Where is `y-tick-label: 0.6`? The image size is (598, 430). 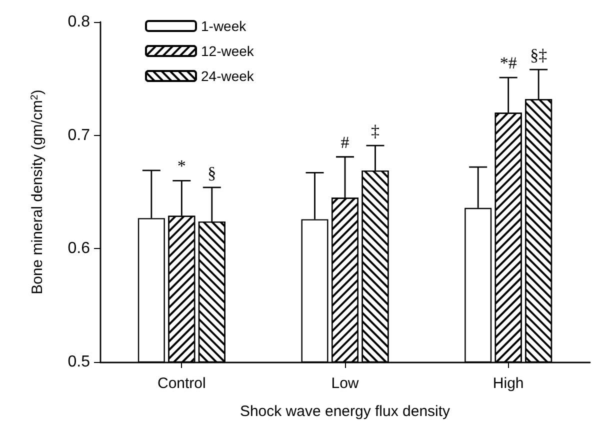
y-tick-label: 0.6 is located at coordinates (79, 249).